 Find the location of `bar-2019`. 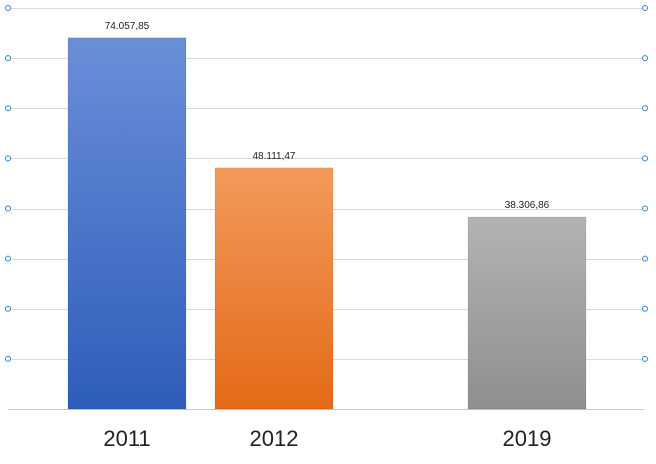

bar-2019 is located at coordinates (527, 312).